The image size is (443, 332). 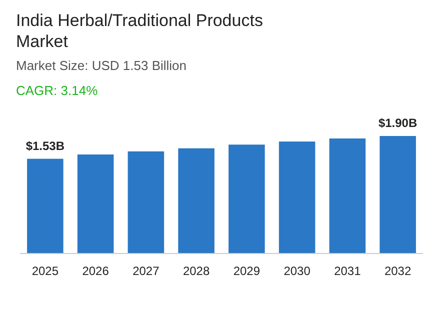 I want to click on x-tick-label: 2028, so click(x=196, y=271).